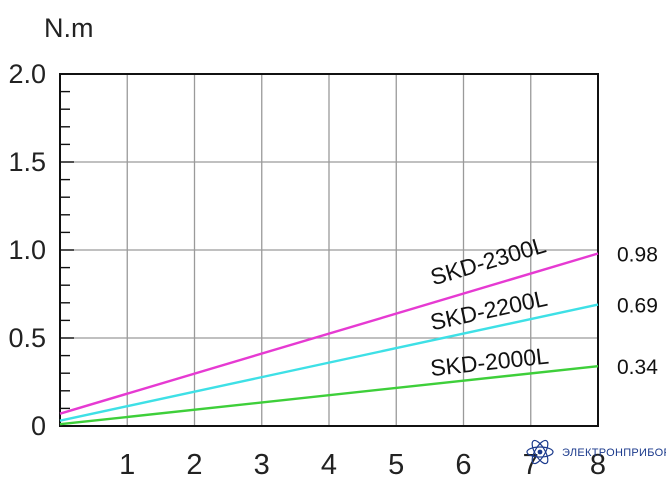 This screenshot has height=480, width=666. I want to click on x-tick-label: 1, so click(127, 464).